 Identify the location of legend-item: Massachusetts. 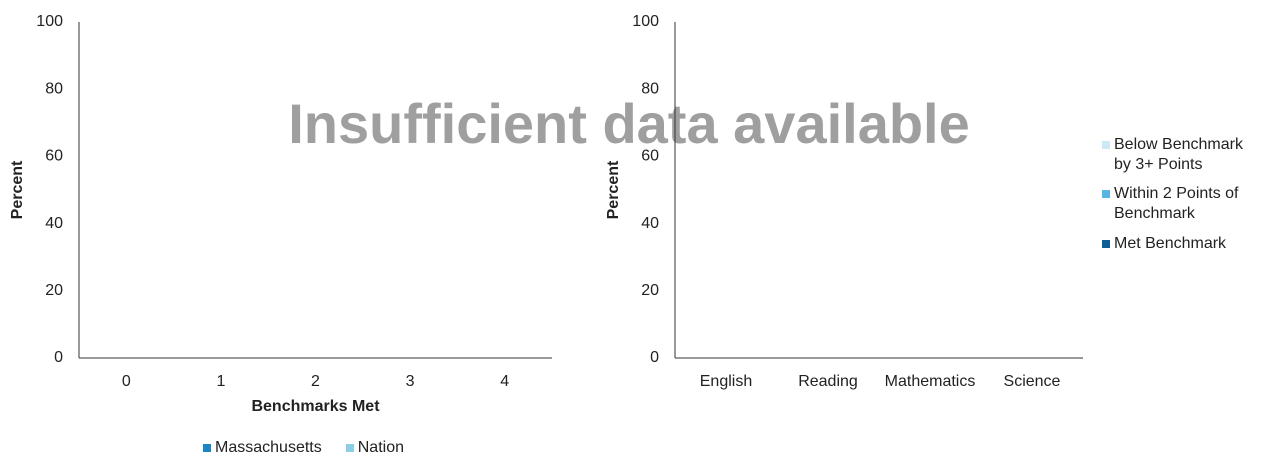
(262, 448).